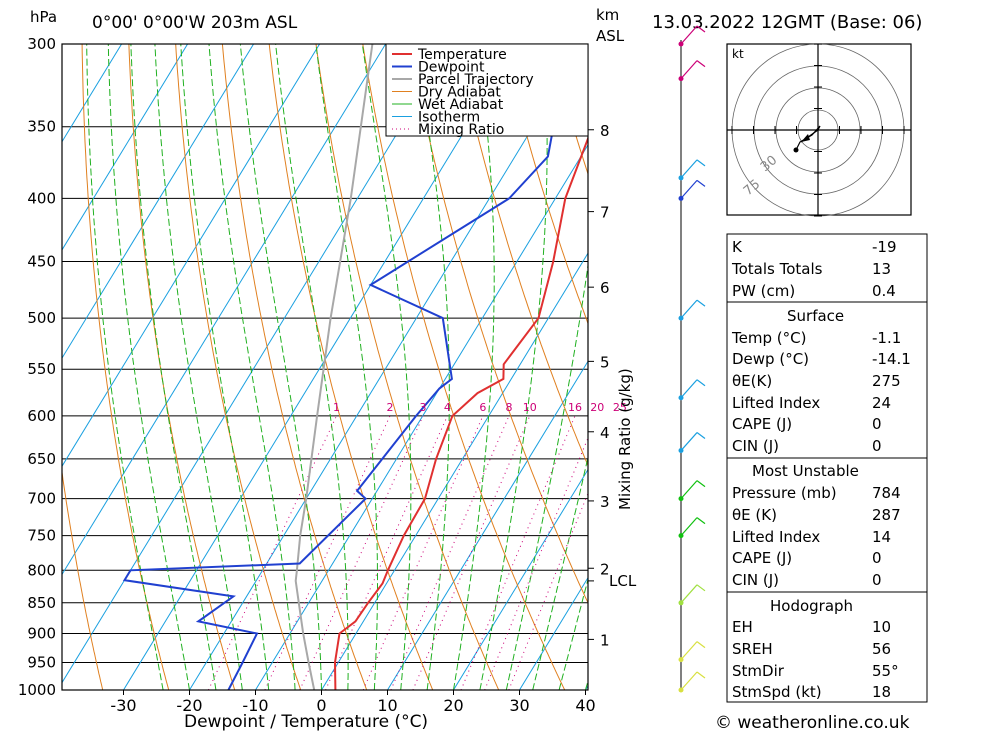 This screenshot has height=733, width=1000. What do you see at coordinates (43, 17) in the screenshot?
I see `hpa-unit-label: hPa` at bounding box center [43, 17].